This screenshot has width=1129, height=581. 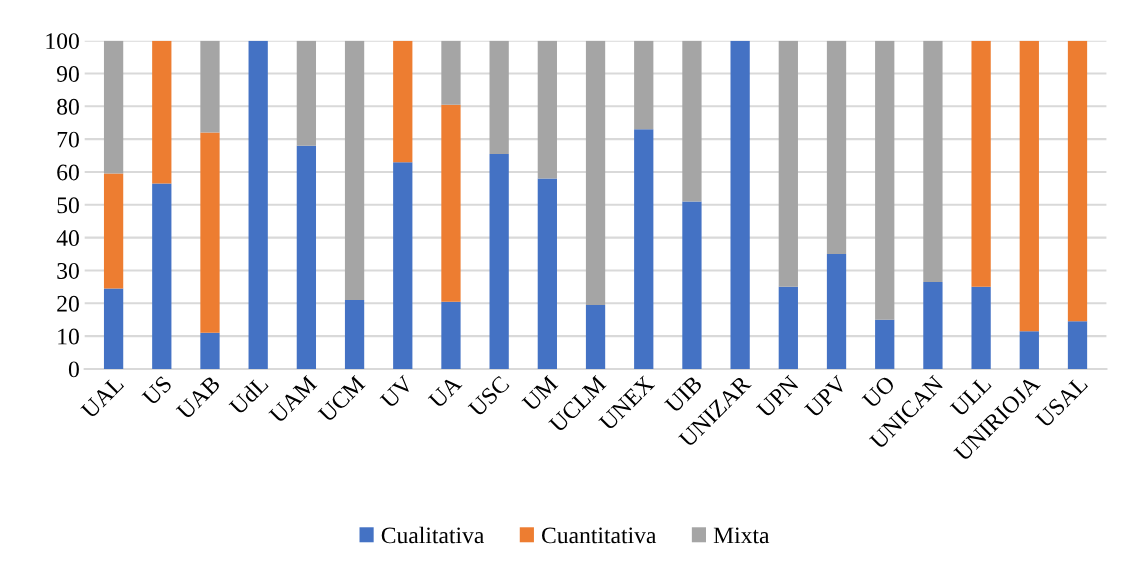 What do you see at coordinates (68, 172) in the screenshot?
I see `y-tick-label: 60` at bounding box center [68, 172].